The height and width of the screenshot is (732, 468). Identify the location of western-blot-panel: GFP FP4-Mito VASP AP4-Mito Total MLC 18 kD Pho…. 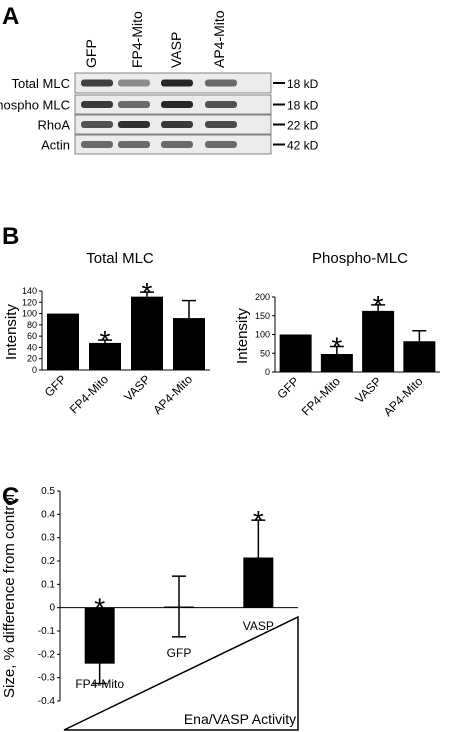
(159, 82).